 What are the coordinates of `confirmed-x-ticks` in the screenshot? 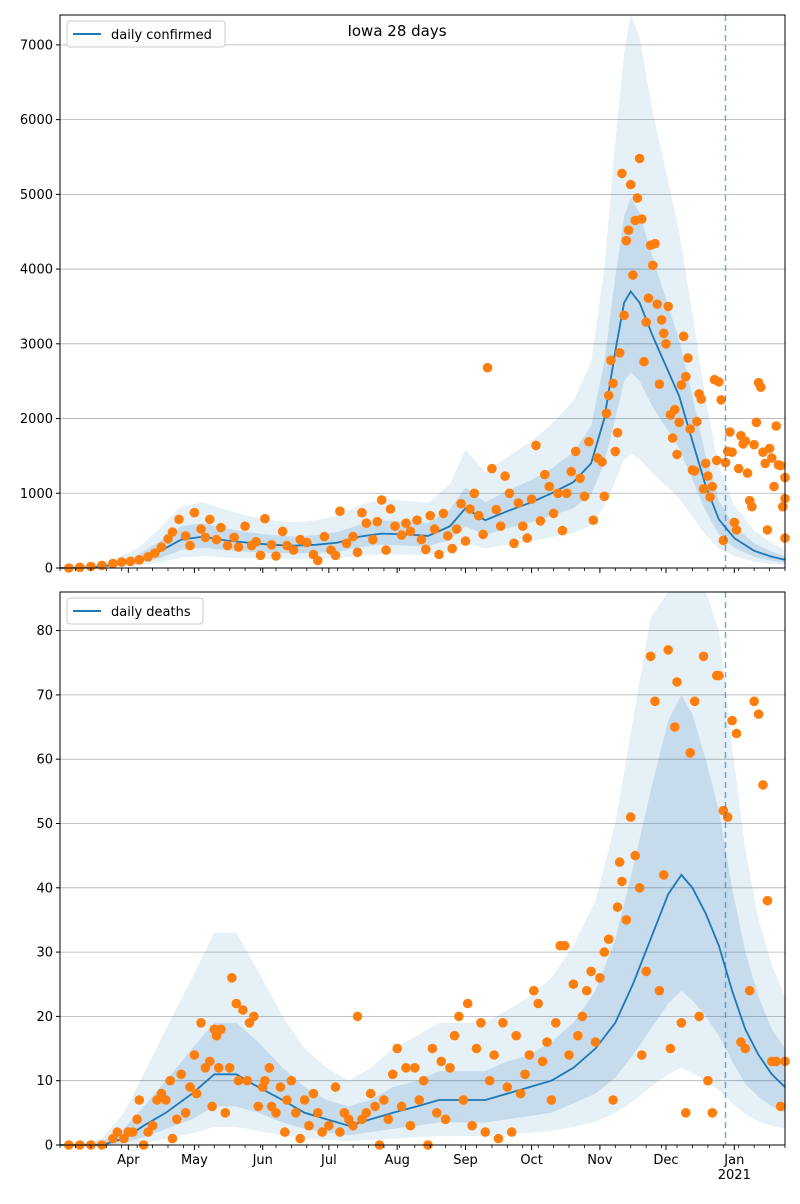 It's located at (422, 570).